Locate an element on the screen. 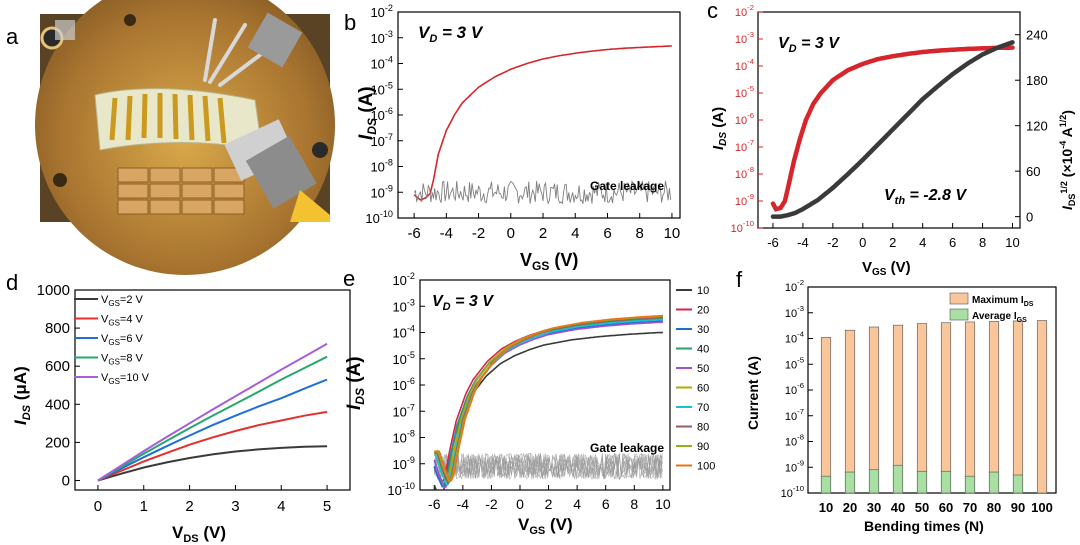  panel-e-series-line is located at coordinates (548, 398).